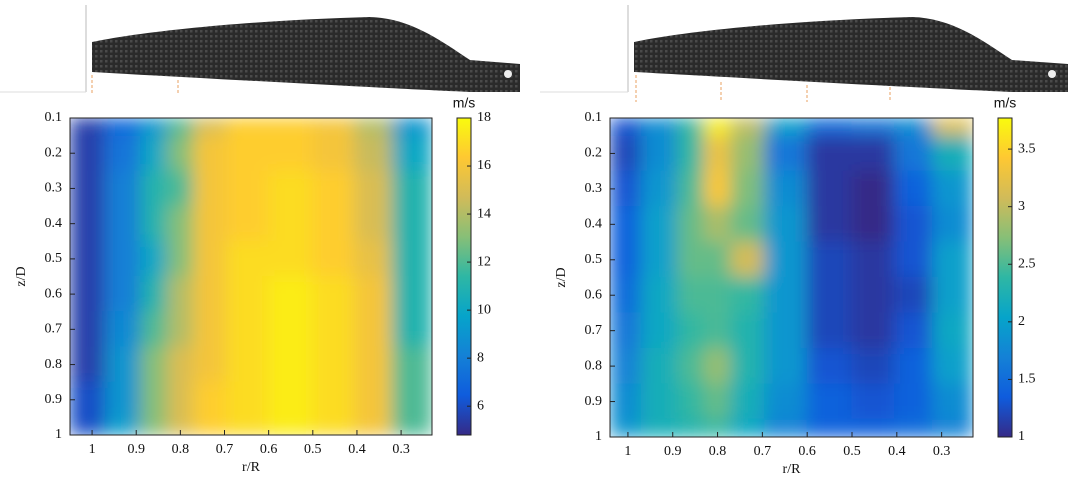  Describe the element at coordinates (561, 277) in the screenshot. I see `y-axis-label: z/D` at that location.